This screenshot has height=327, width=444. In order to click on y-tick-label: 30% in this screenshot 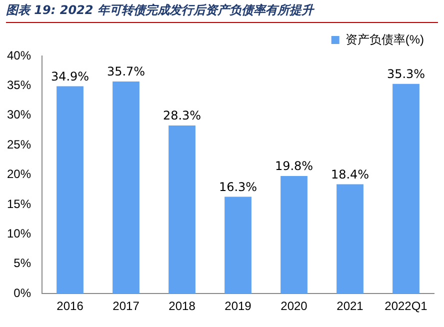, I will do `click(19, 115)`.